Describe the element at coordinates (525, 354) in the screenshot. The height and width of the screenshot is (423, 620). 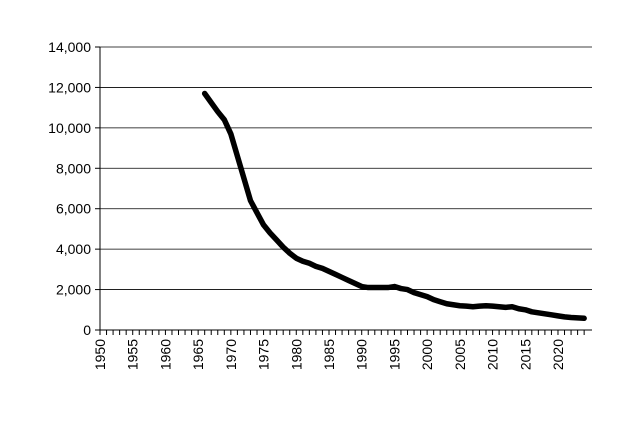
I see `x-tick-label: 2015` at that location.